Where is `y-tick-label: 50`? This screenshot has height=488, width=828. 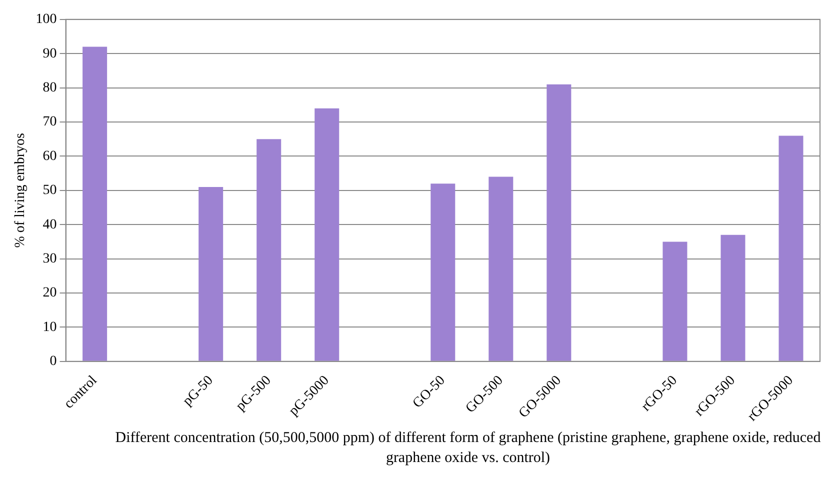
y-tick-label: 50 is located at coordinates (49, 190).